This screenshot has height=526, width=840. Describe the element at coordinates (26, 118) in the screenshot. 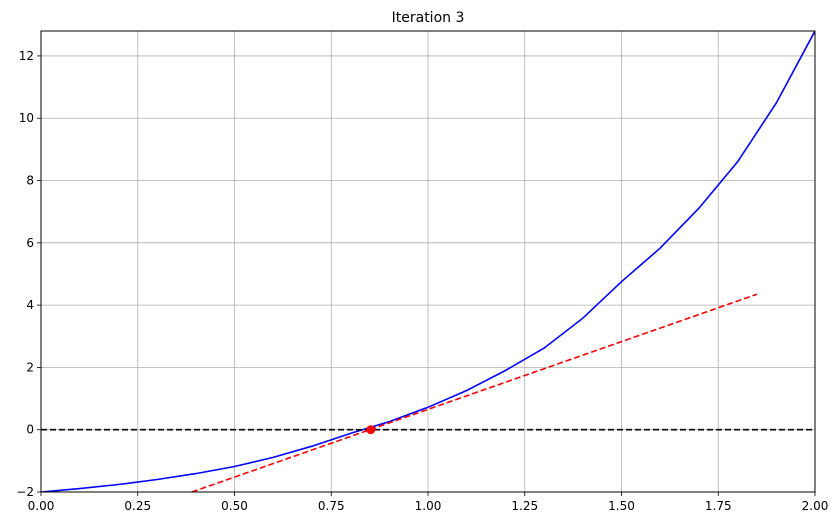

I see `y-tick-label: 10` at that location.